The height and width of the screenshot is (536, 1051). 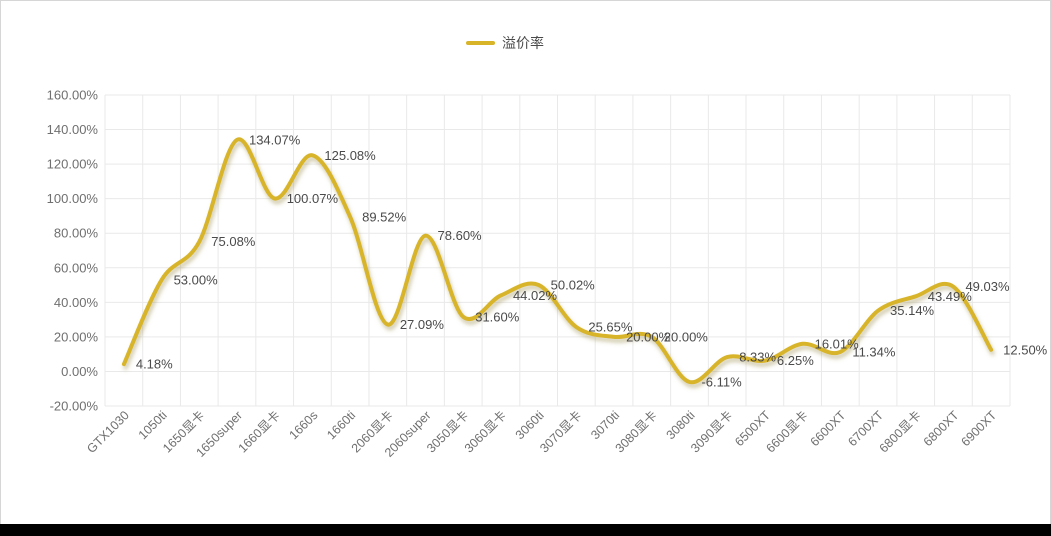 I want to click on data-label: 6.25%, so click(x=795, y=360).